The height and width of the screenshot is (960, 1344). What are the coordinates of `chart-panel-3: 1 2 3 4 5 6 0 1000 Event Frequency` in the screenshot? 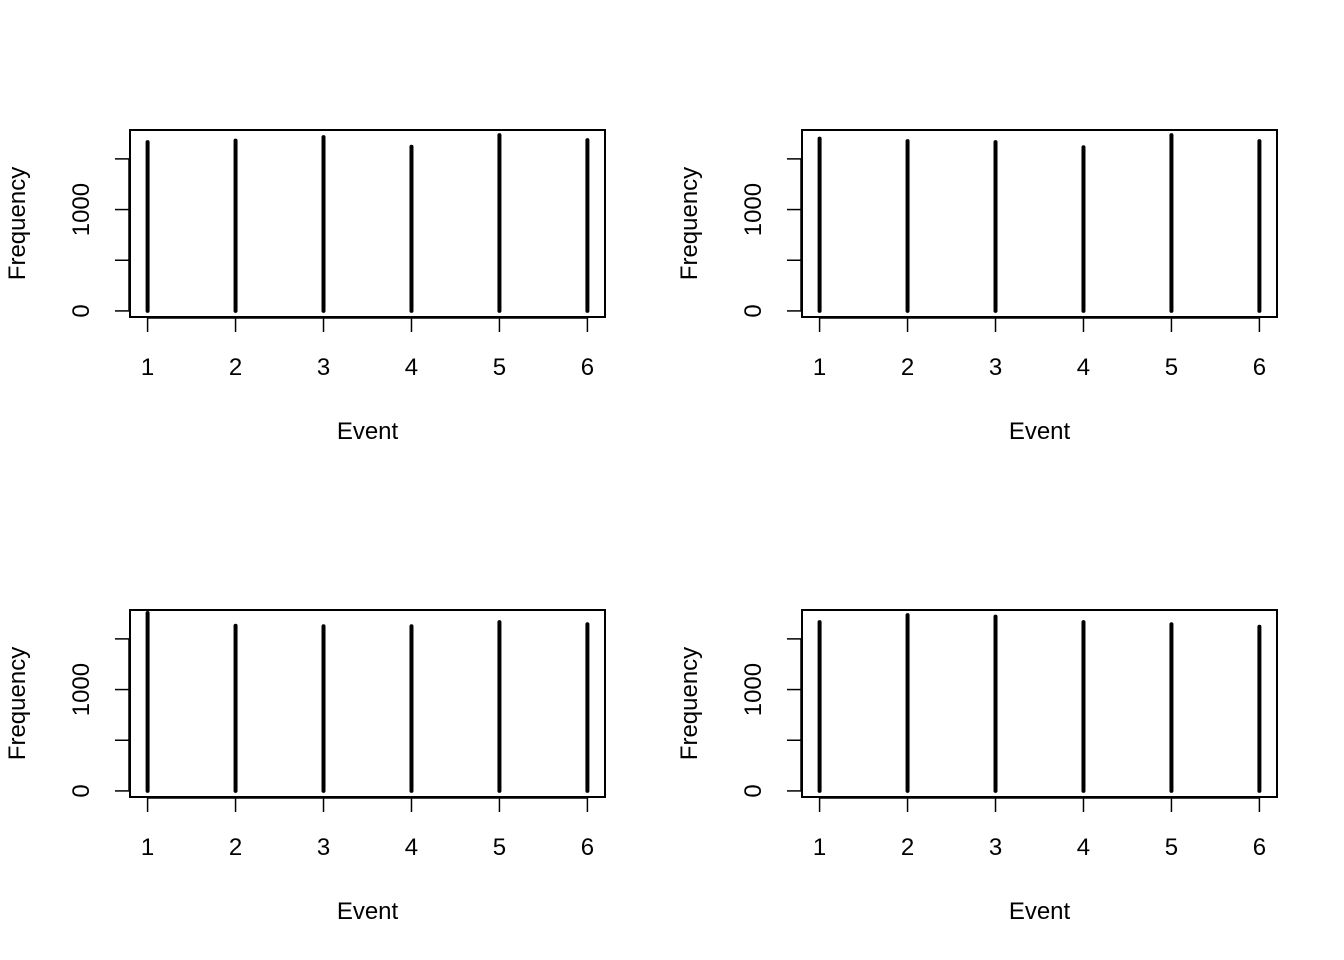 It's located at (305, 767).